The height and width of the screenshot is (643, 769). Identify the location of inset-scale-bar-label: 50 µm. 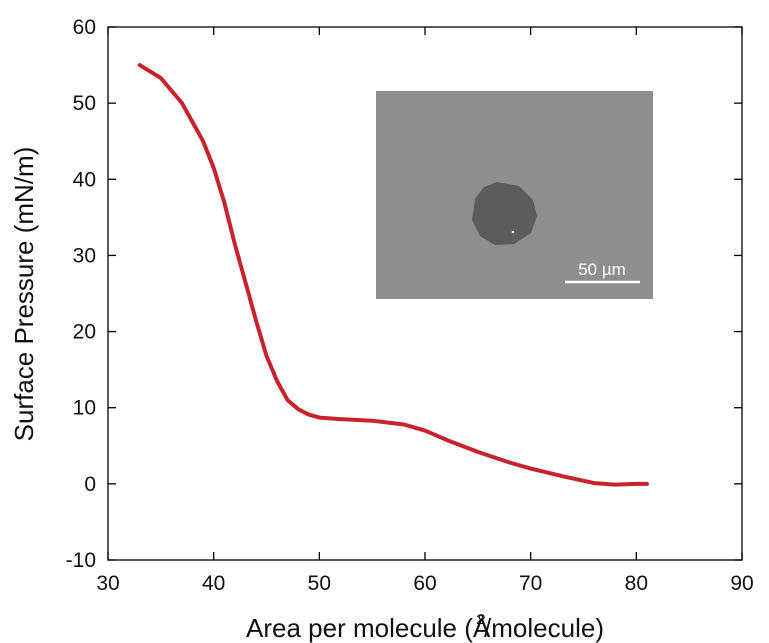
(602, 269).